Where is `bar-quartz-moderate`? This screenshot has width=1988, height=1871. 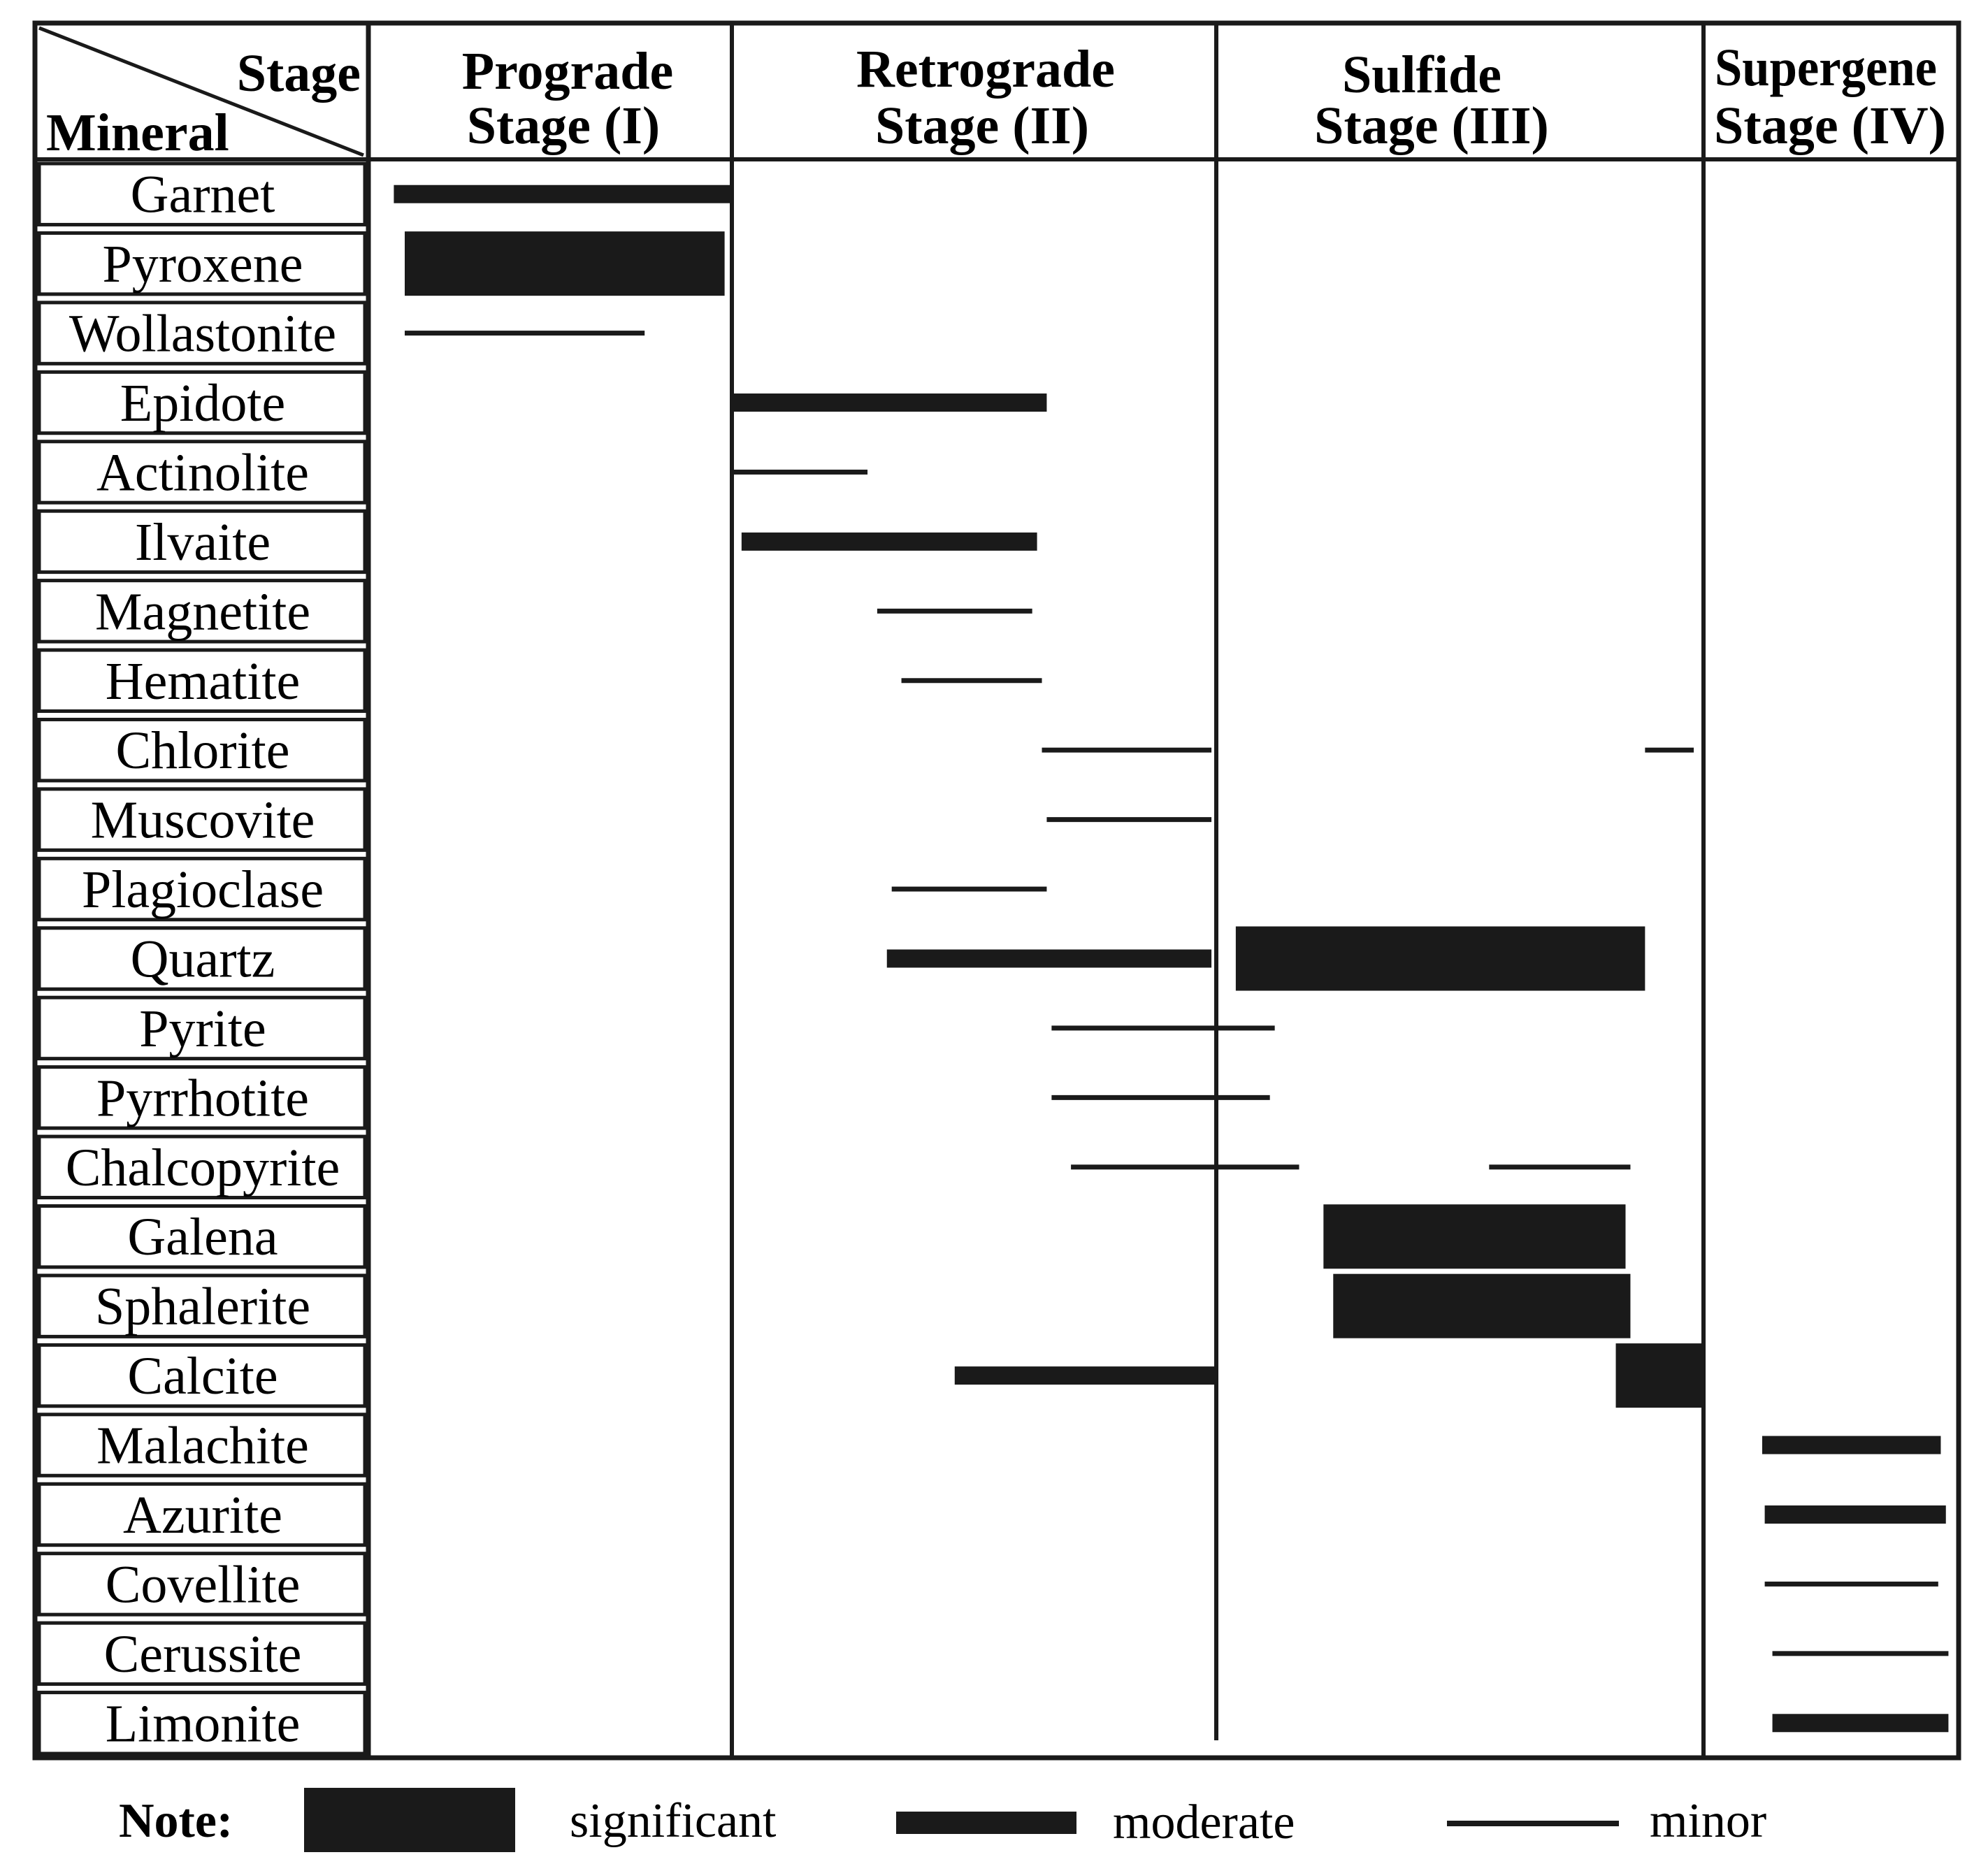 bar-quartz-moderate is located at coordinates (1049, 959).